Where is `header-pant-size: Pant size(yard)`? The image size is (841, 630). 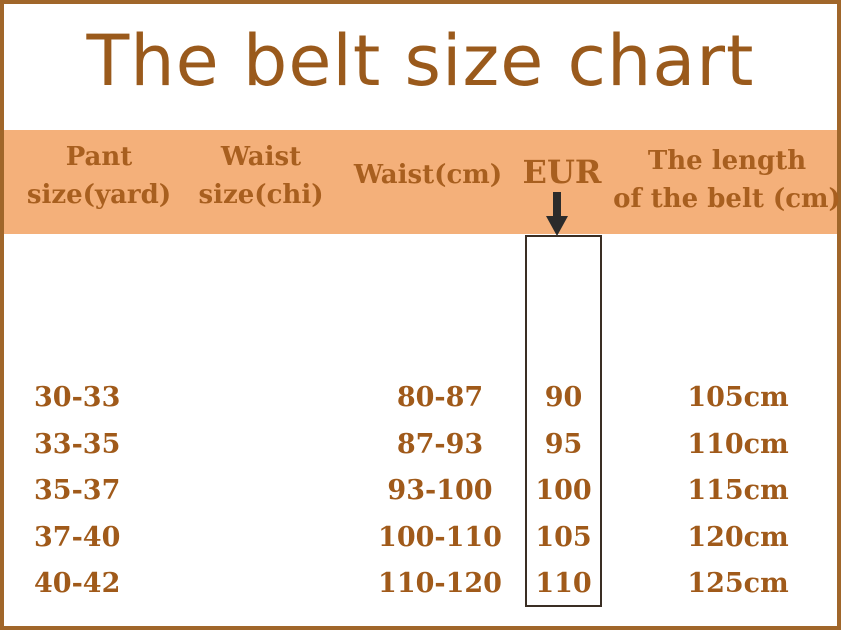 header-pant-size: Pant size(yard) is located at coordinates (99, 176).